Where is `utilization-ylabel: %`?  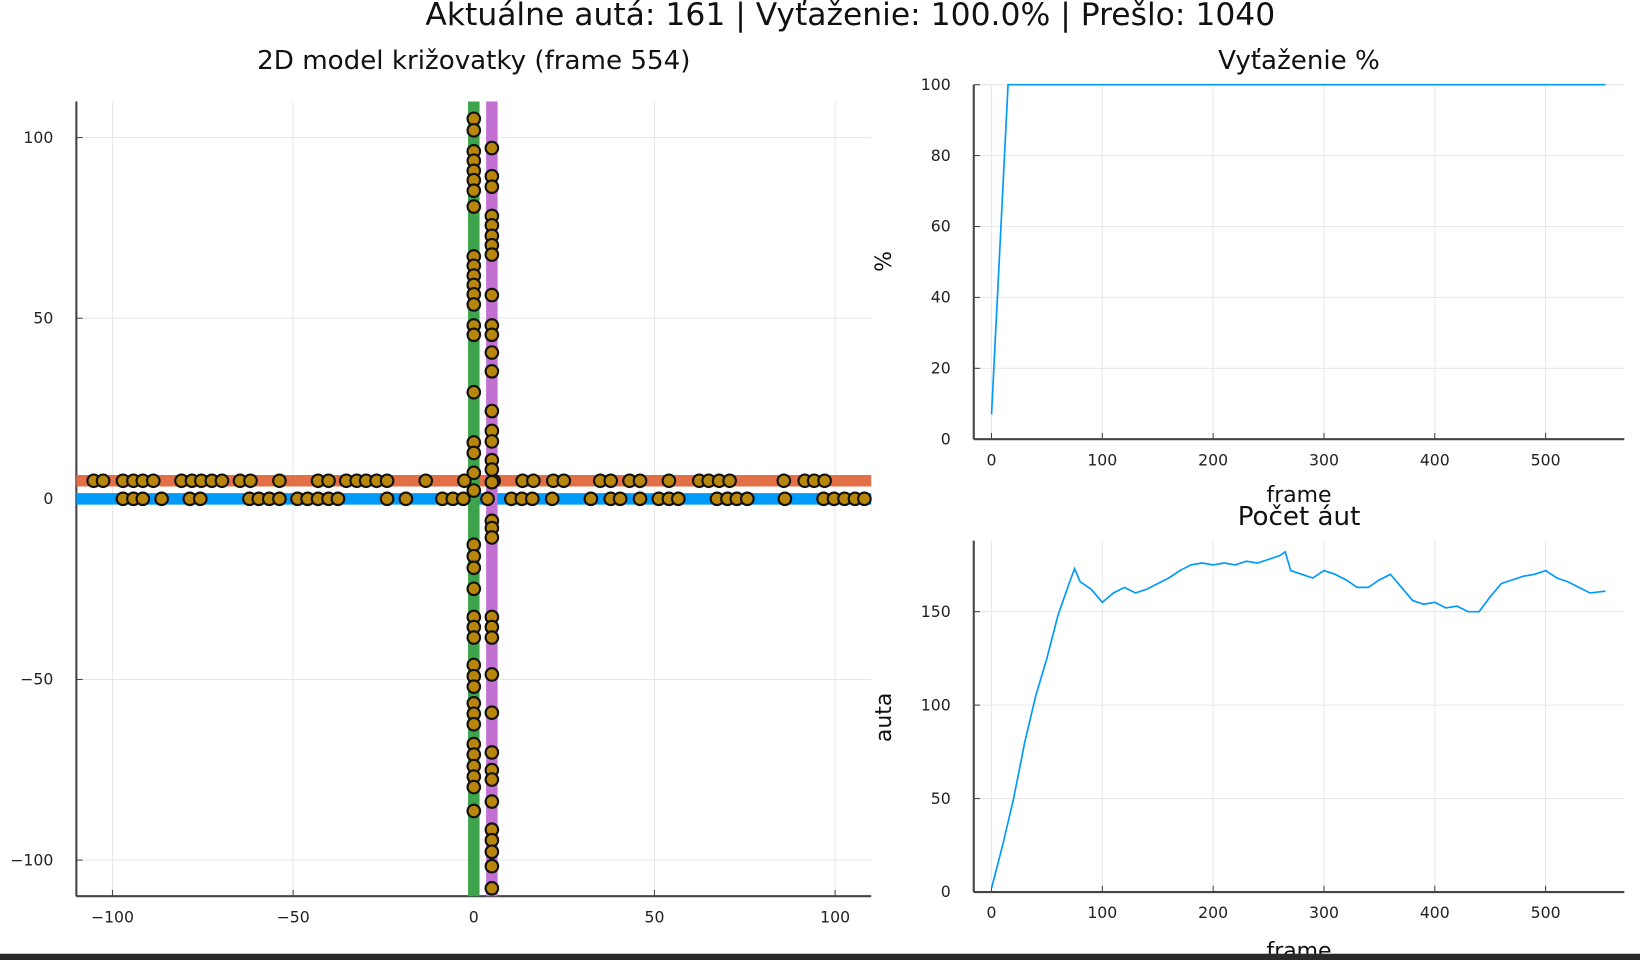 utilization-ylabel: % is located at coordinates (884, 261).